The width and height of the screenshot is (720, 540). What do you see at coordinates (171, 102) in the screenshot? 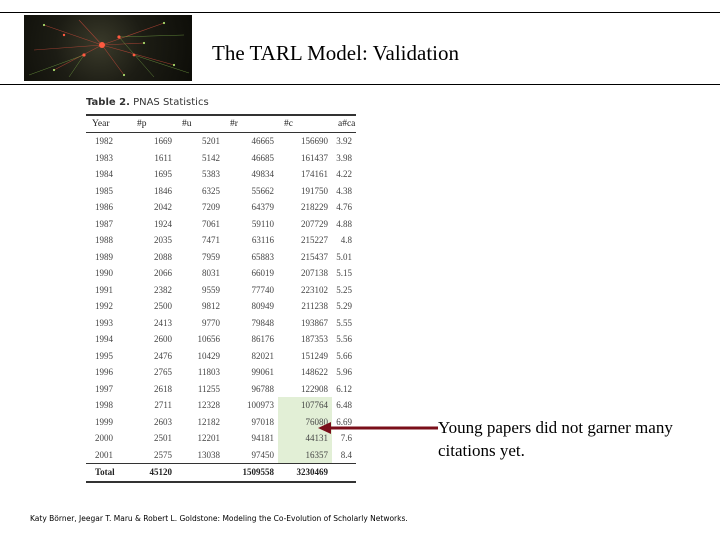
I see `table-title: PNAS Statistics` at bounding box center [171, 102].